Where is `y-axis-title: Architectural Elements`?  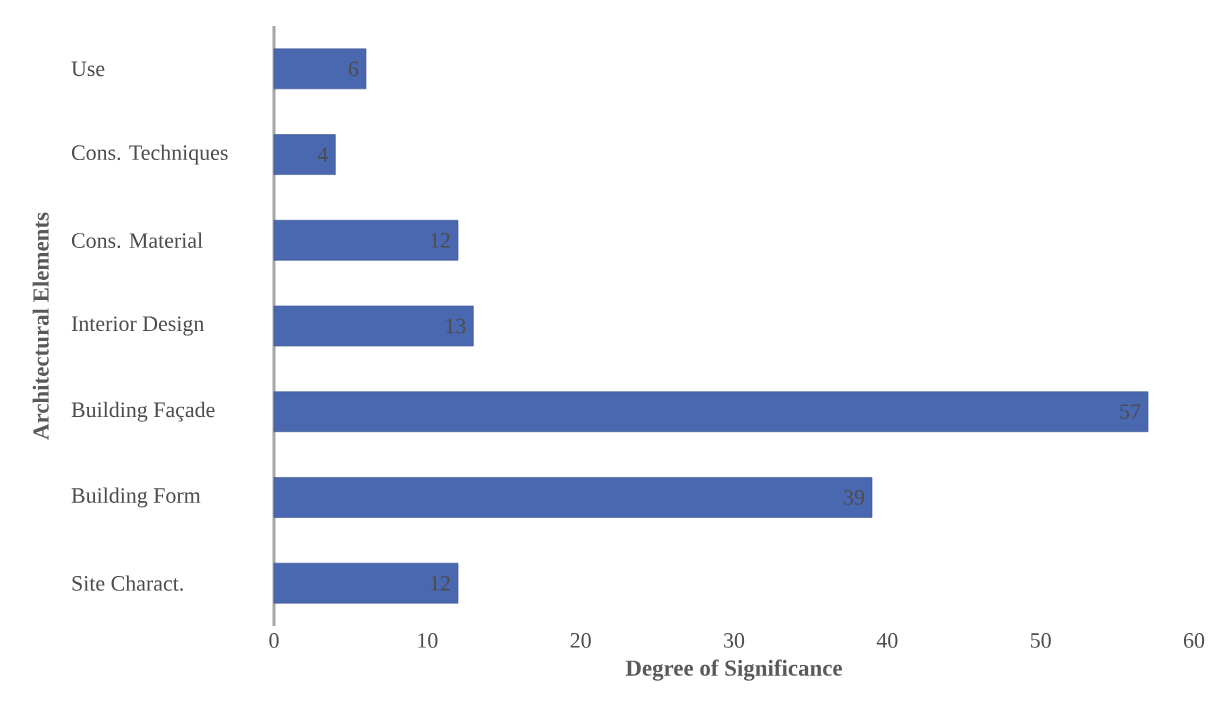
y-axis-title: Architectural Elements is located at coordinates (40, 326).